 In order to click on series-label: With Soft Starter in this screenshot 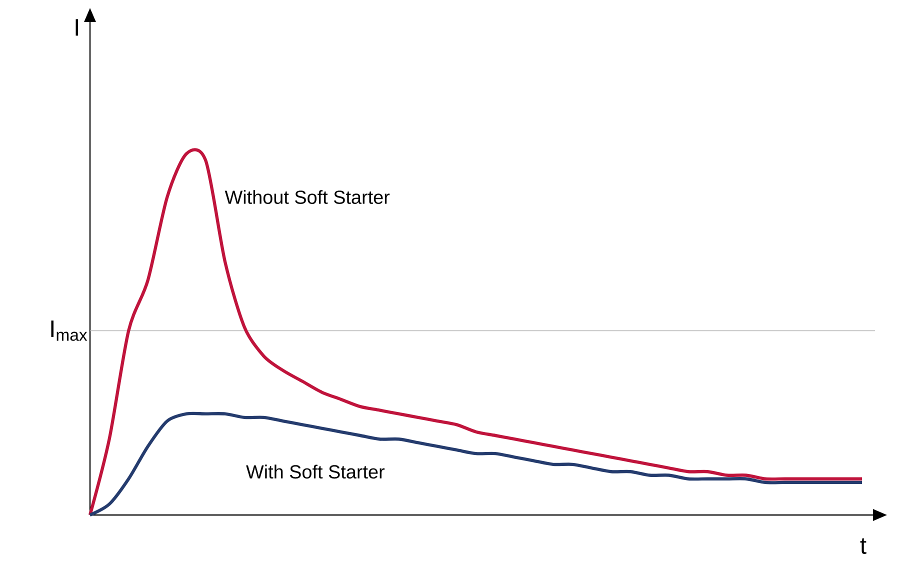, I will do `click(315, 471)`.